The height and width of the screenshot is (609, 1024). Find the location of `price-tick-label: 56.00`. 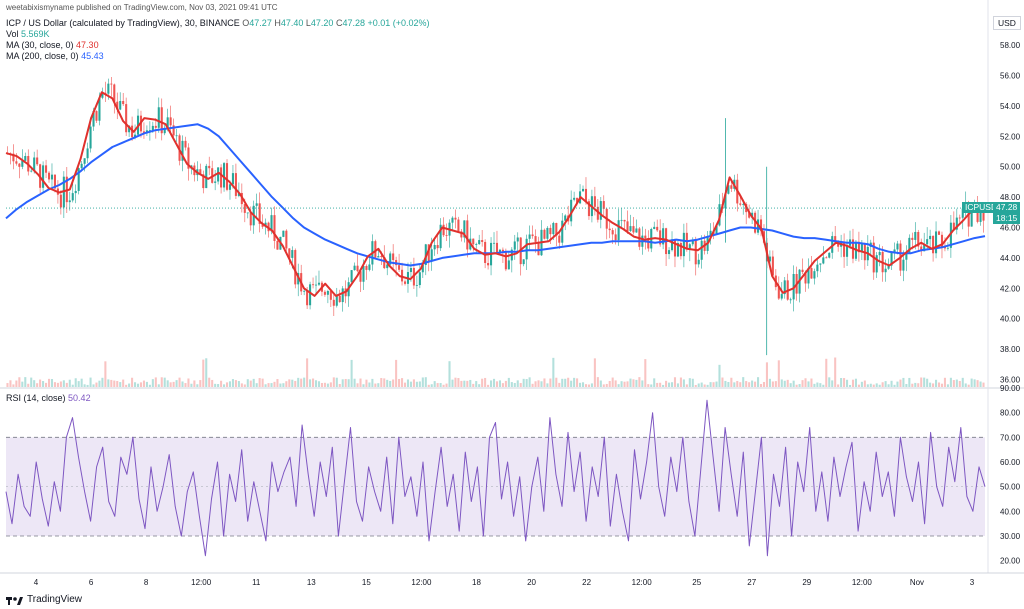

price-tick-label: 56.00 is located at coordinates (1010, 76).